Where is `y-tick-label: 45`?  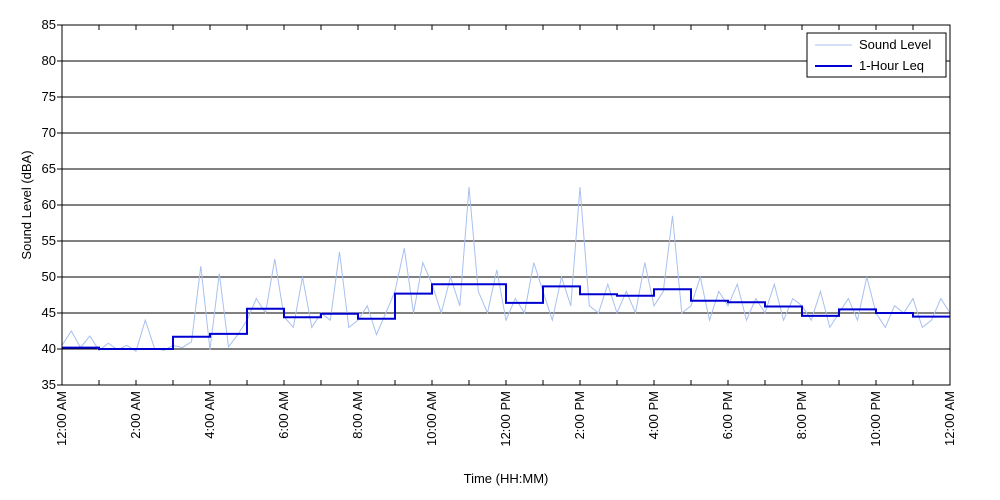 y-tick-label: 45 is located at coordinates (49, 312).